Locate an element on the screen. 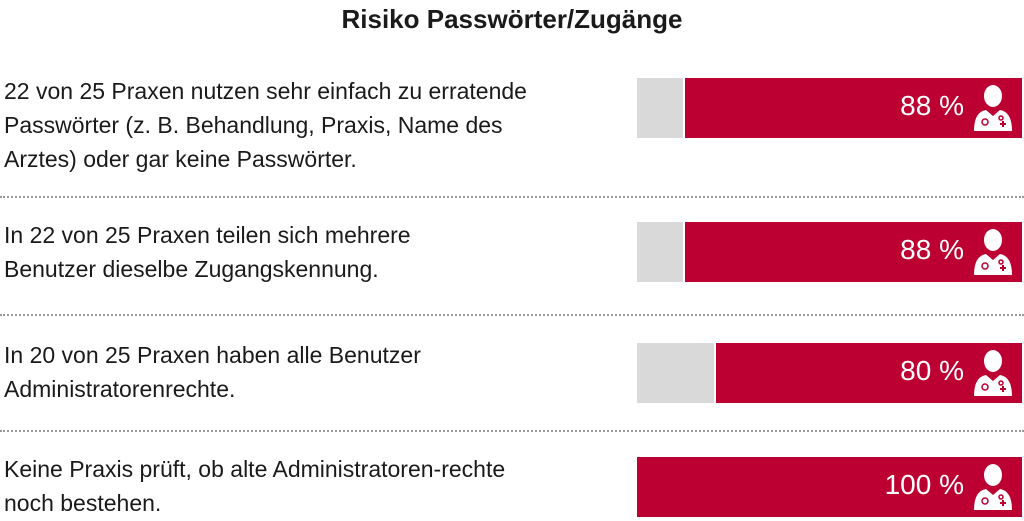 The height and width of the screenshot is (521, 1024). bar-track: 100 % is located at coordinates (829, 487).